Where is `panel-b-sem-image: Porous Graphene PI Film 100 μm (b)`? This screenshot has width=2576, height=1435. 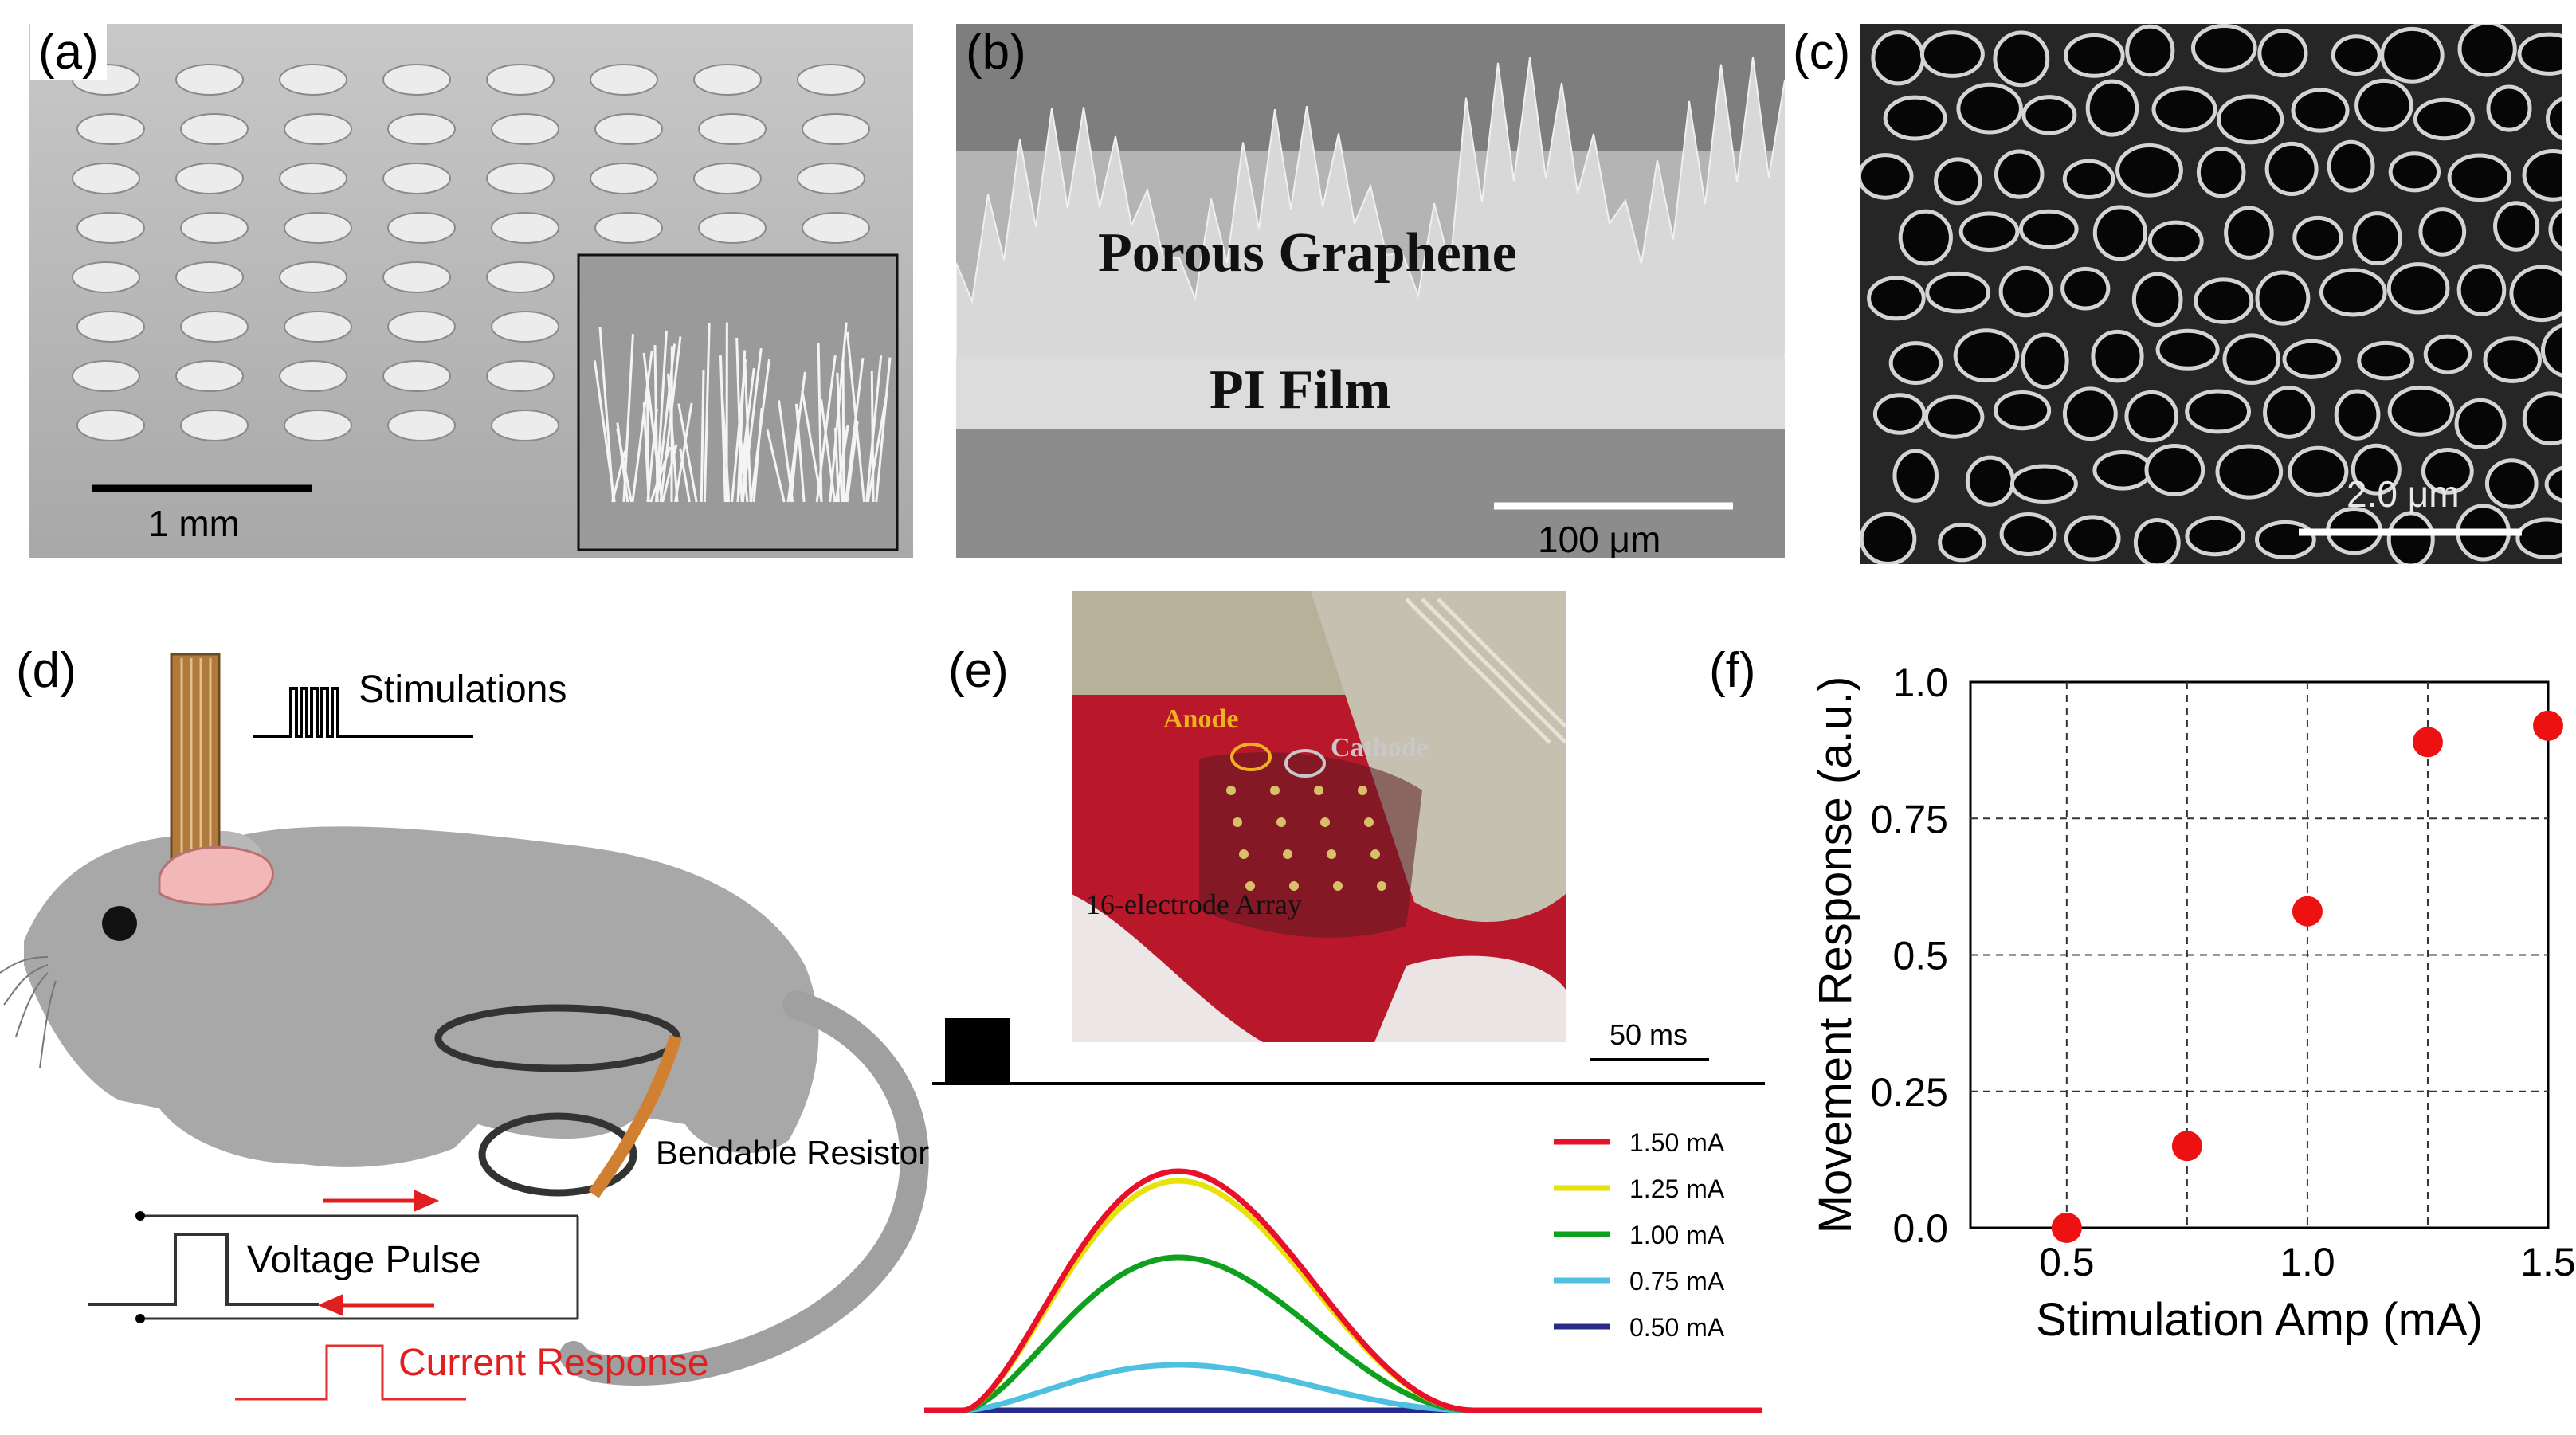
panel-b-sem-image: Porous Graphene PI Film 100 μm (b) is located at coordinates (1370, 291).